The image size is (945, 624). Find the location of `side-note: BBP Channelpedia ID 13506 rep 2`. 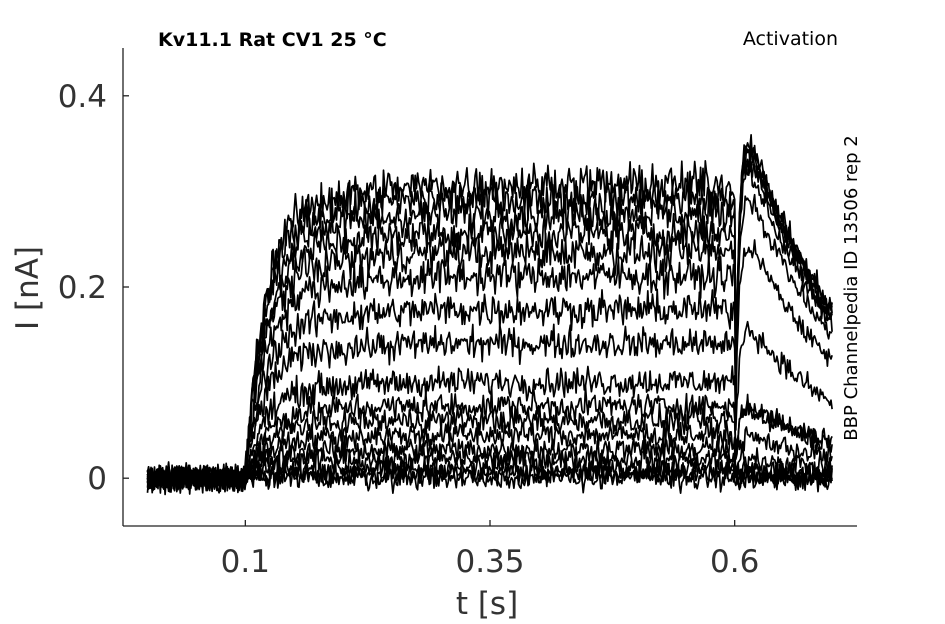

side-note: BBP Channelpedia ID 13506 rep 2 is located at coordinates (851, 287).